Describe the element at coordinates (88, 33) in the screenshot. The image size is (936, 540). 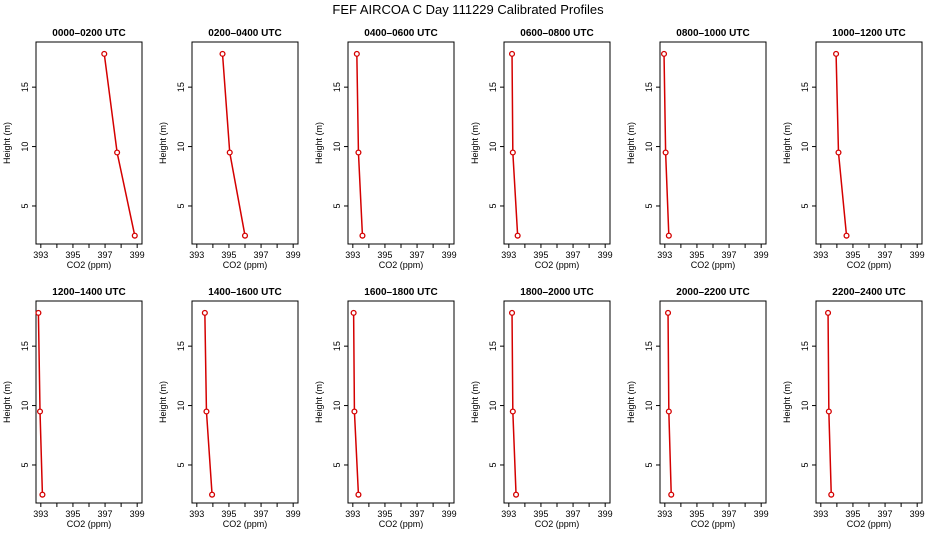
I see `panel-title: 0000–0200 UTC` at that location.